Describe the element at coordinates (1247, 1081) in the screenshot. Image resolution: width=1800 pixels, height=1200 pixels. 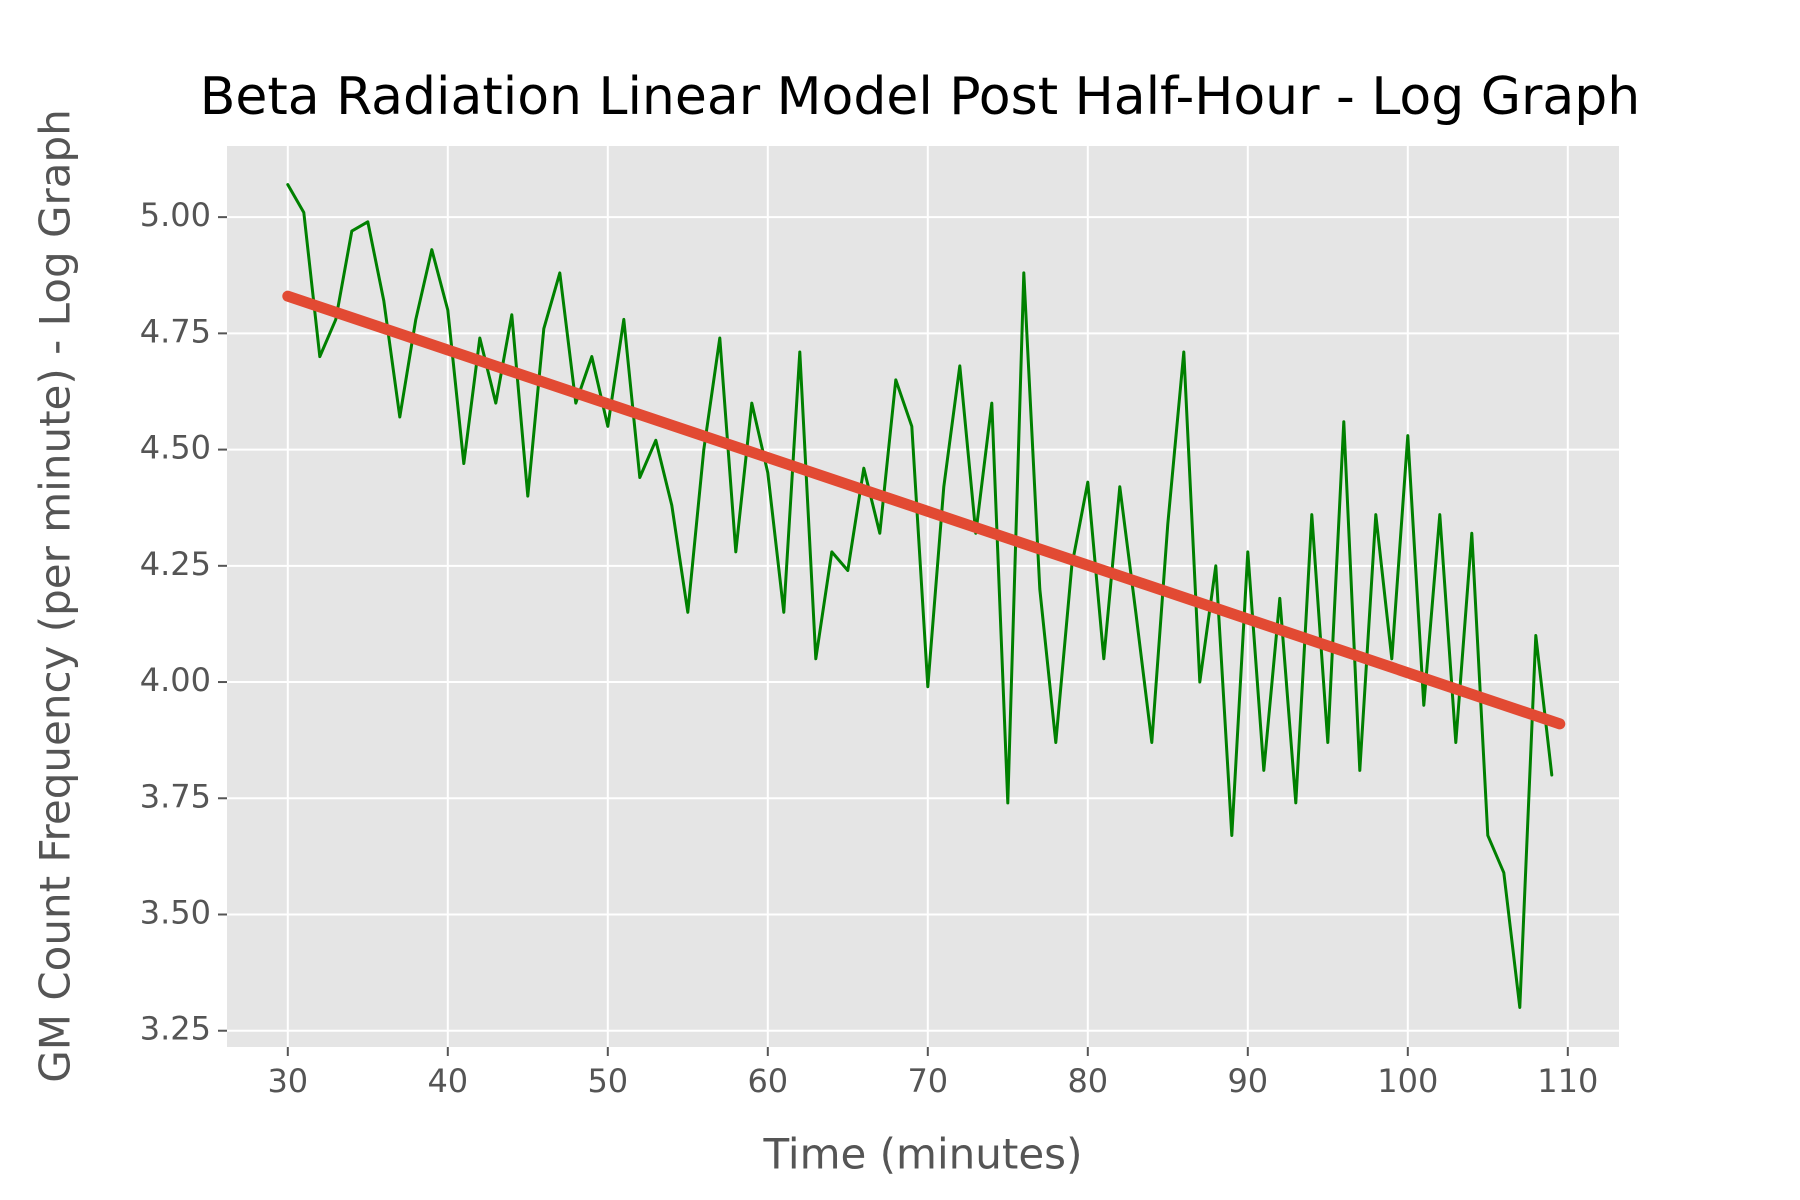
I see `x-tick-label: 90` at that location.